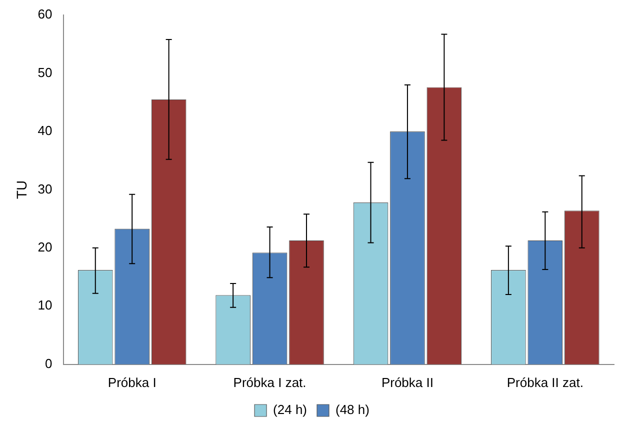 The image size is (634, 432). What do you see at coordinates (45, 188) in the screenshot?
I see `y-tick-label: 30` at bounding box center [45, 188].